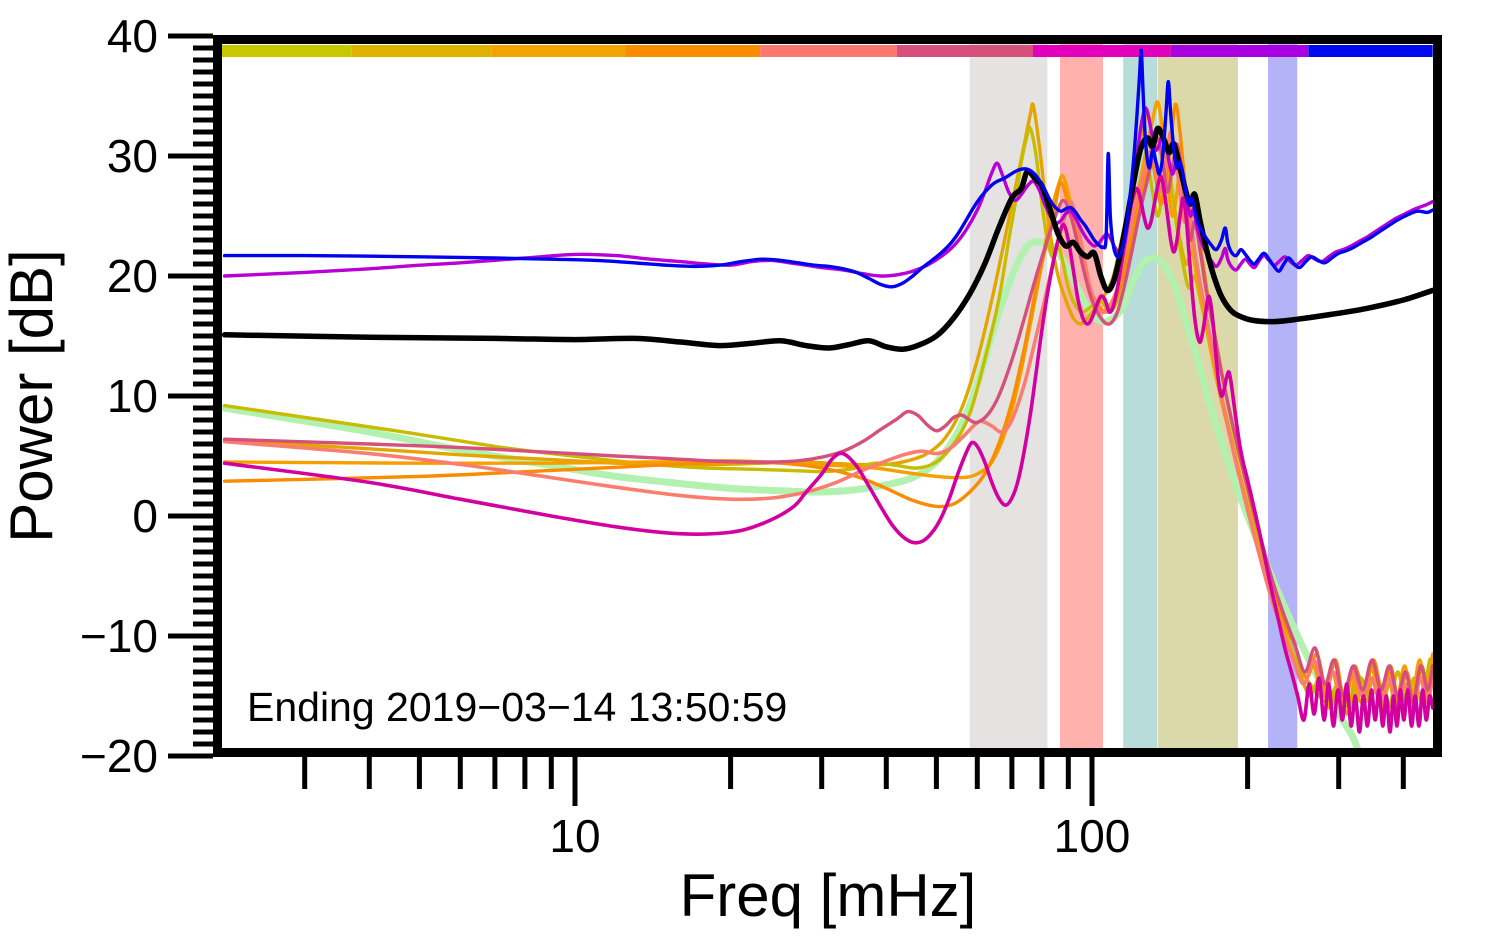 The width and height of the screenshot is (1494, 952). What do you see at coordinates (574, 836) in the screenshot?
I see `x-tick-label: 10` at bounding box center [574, 836].